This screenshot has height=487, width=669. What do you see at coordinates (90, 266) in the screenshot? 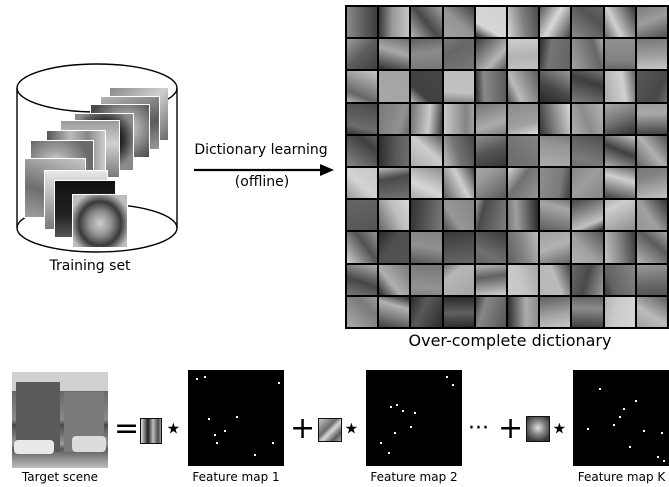
I see `training-set-label: Training set` at bounding box center [90, 266].